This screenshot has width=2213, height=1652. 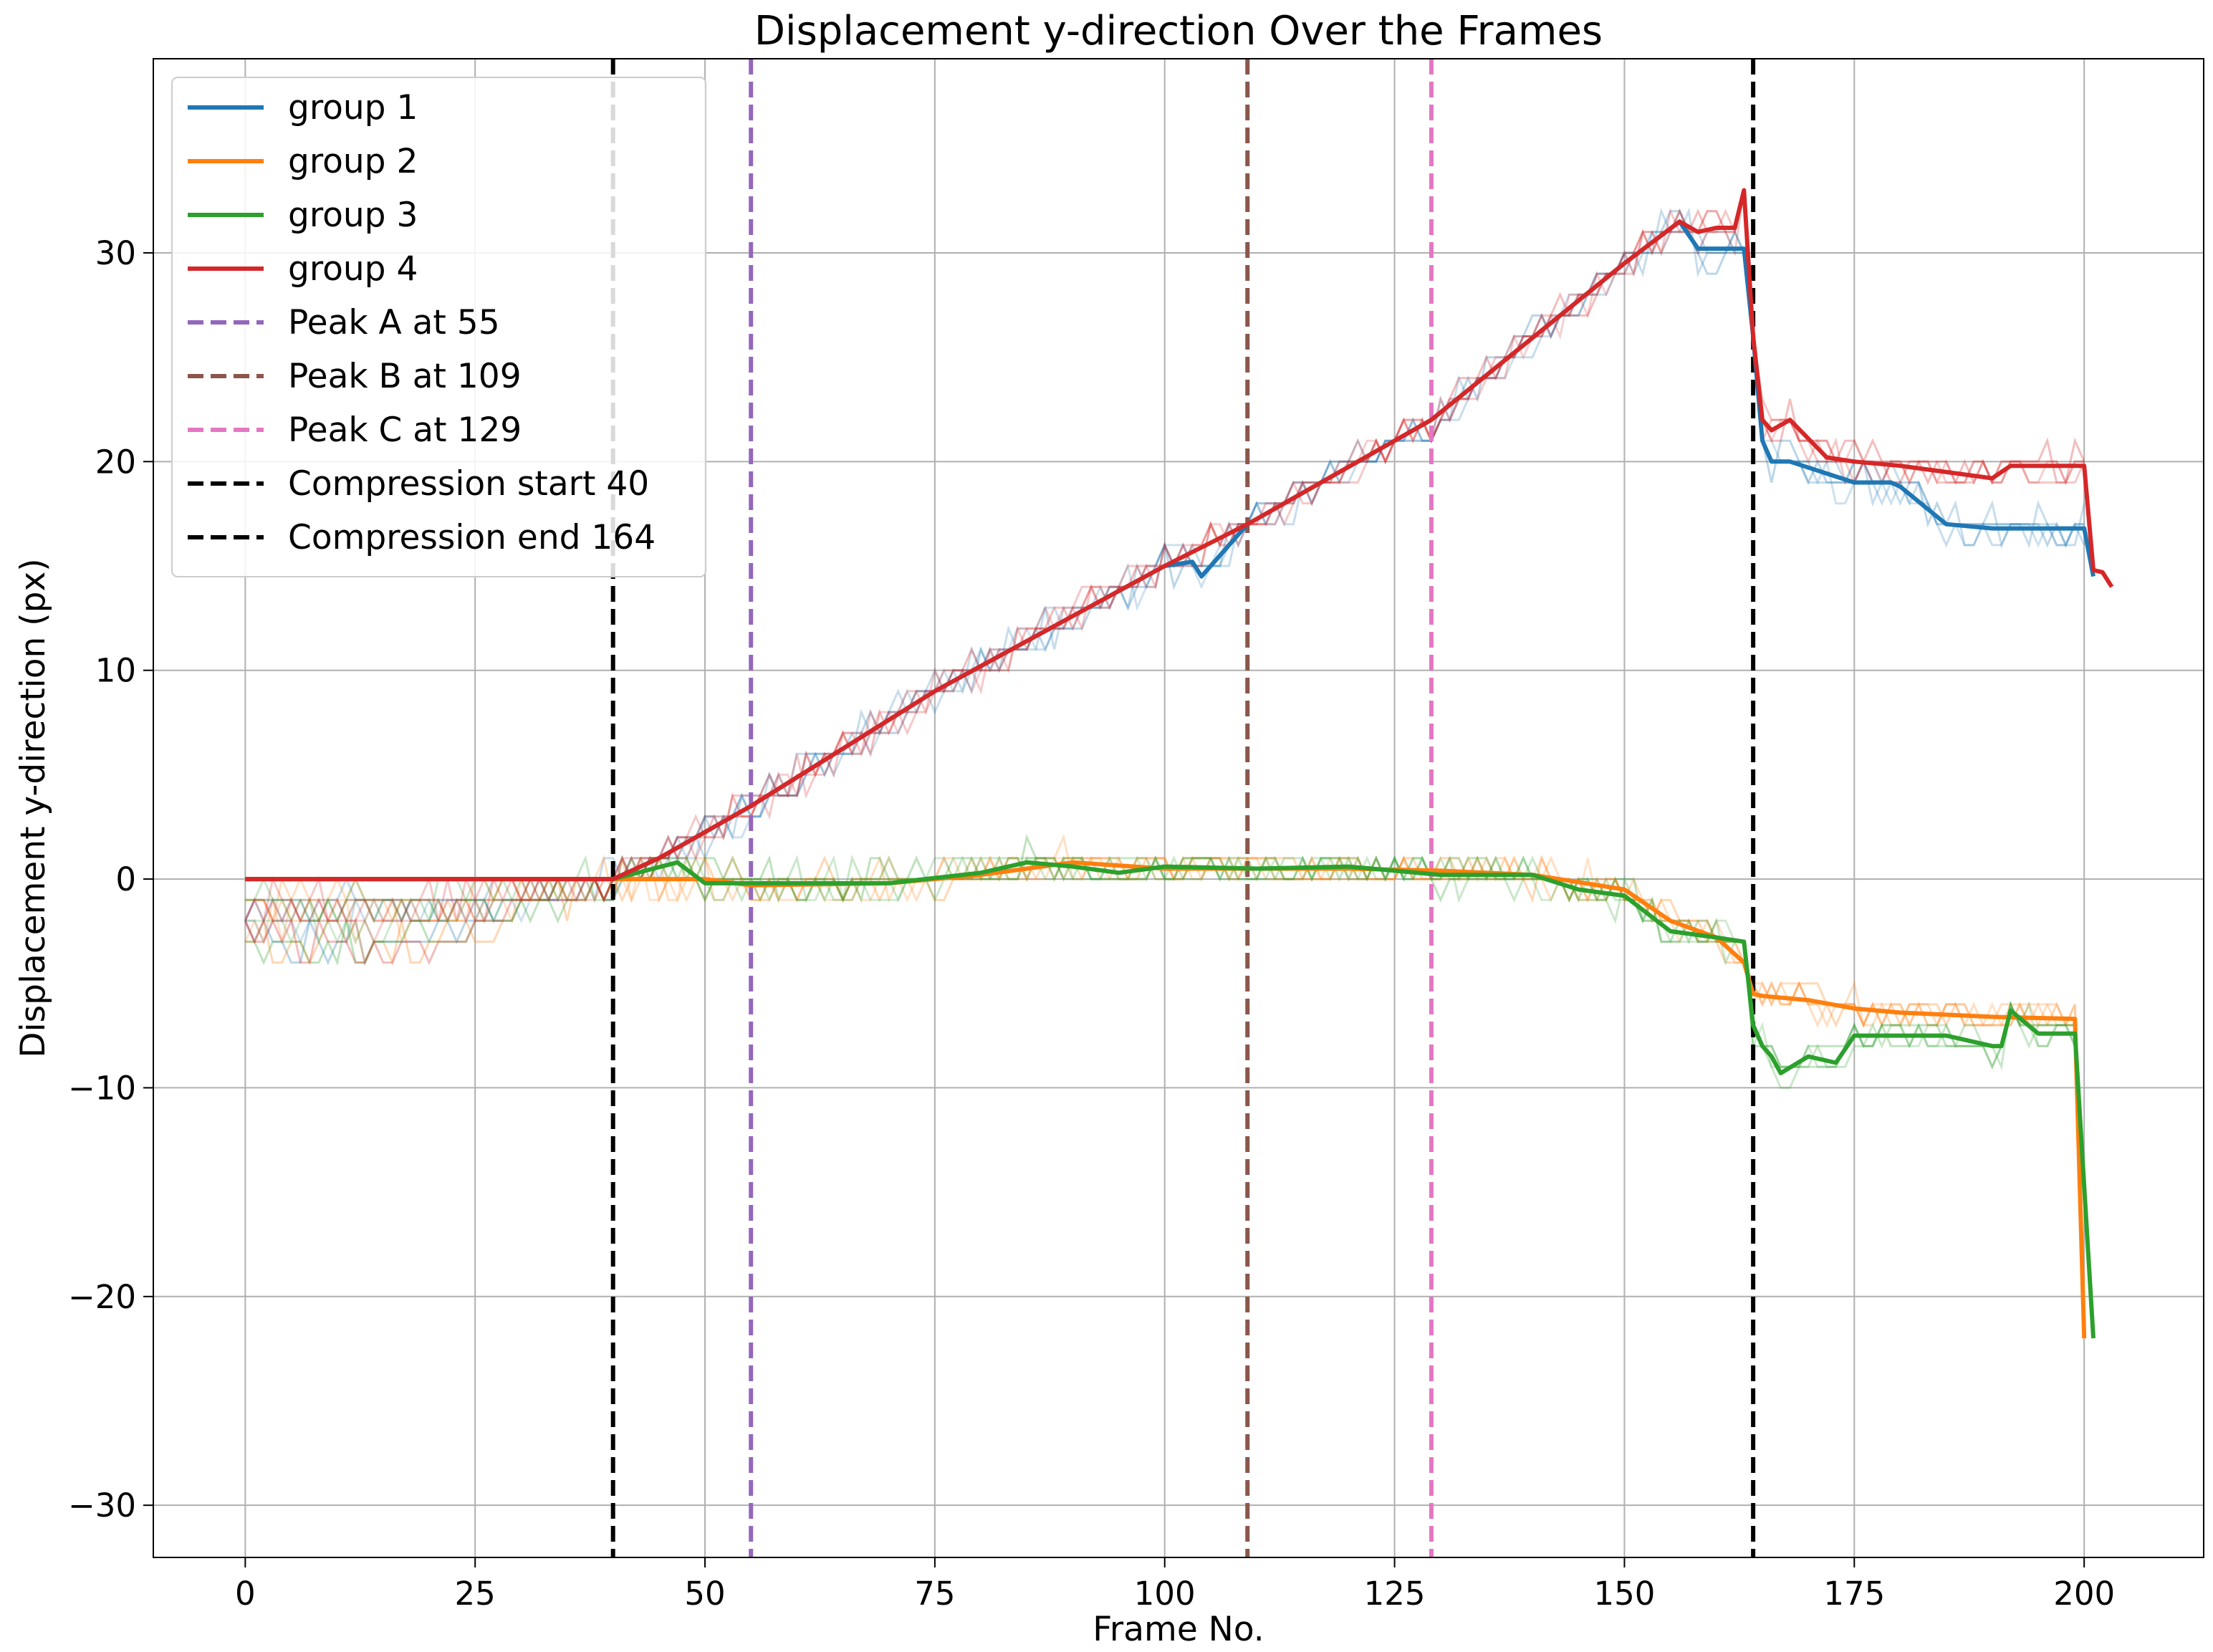 What do you see at coordinates (116, 462) in the screenshot?
I see `y-tick-label: 20` at bounding box center [116, 462].